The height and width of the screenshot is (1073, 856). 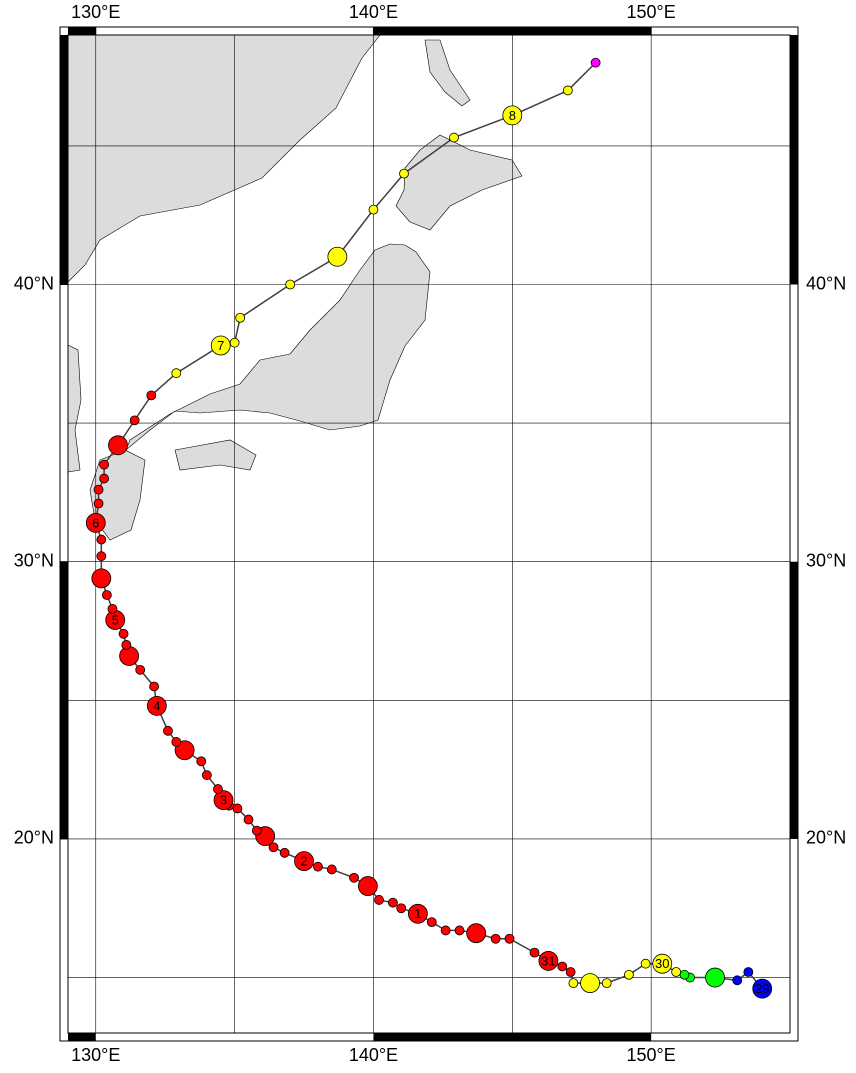 I want to click on mainland, so click(x=224, y=158).